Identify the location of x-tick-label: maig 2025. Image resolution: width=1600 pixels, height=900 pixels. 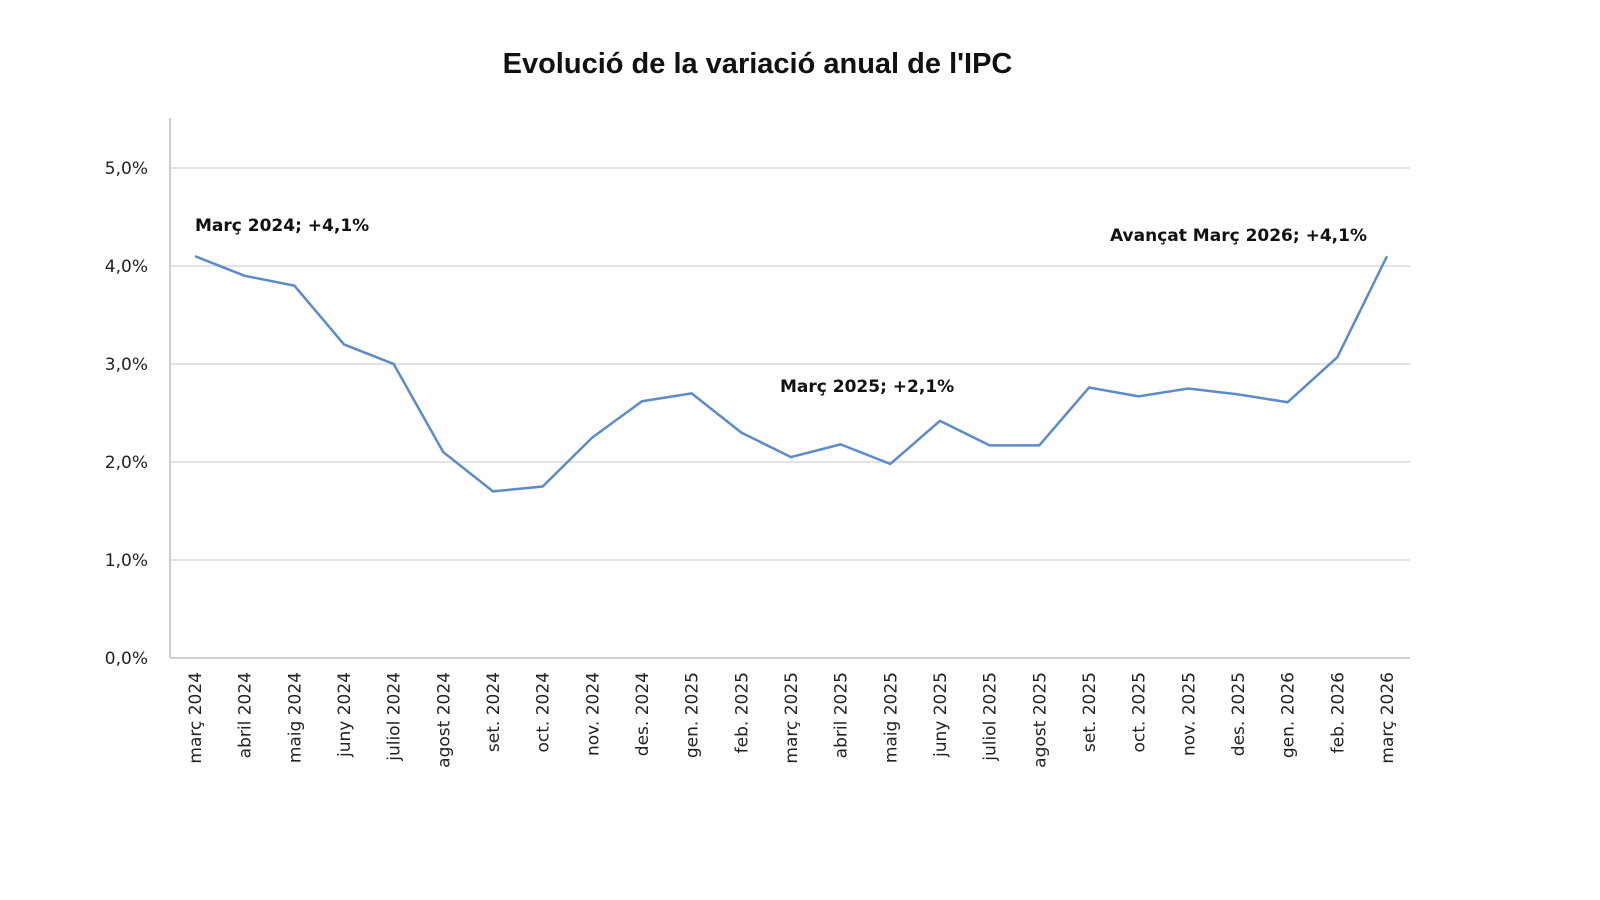
(891, 717).